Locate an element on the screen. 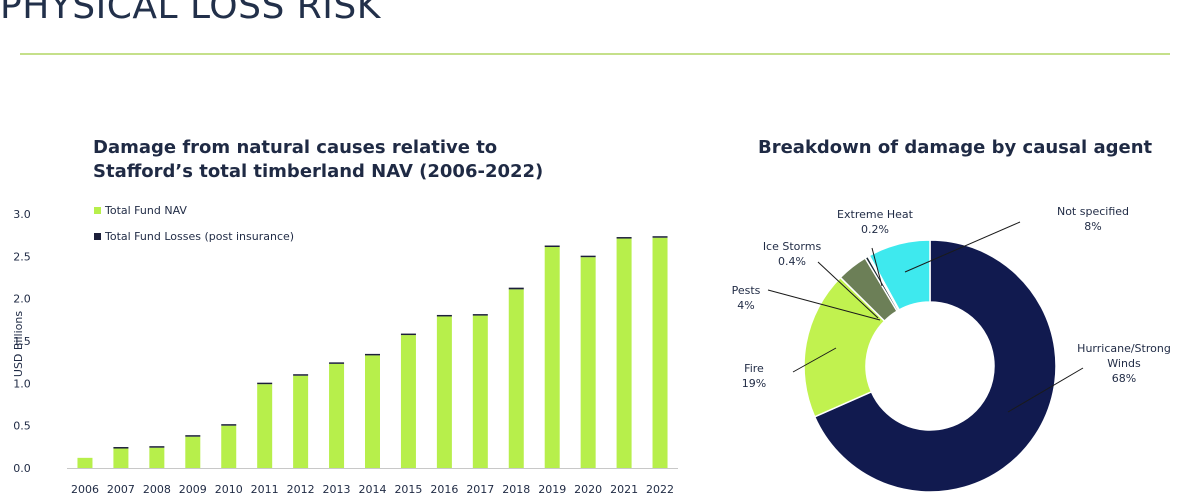 The height and width of the screenshot is (497, 1187). x-tick-label: 2006 is located at coordinates (85, 489).